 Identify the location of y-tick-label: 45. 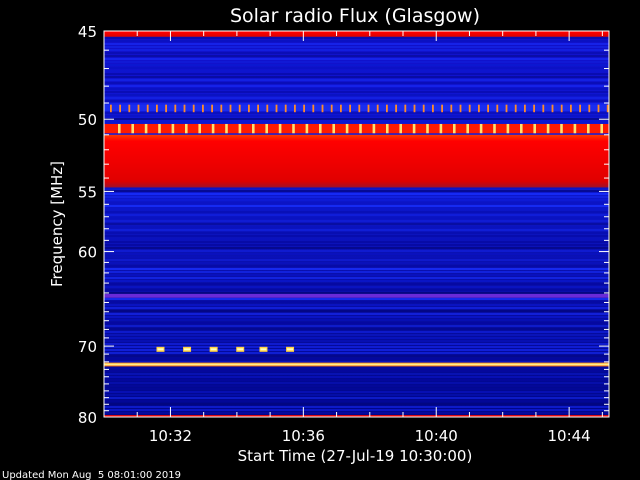
(87, 32).